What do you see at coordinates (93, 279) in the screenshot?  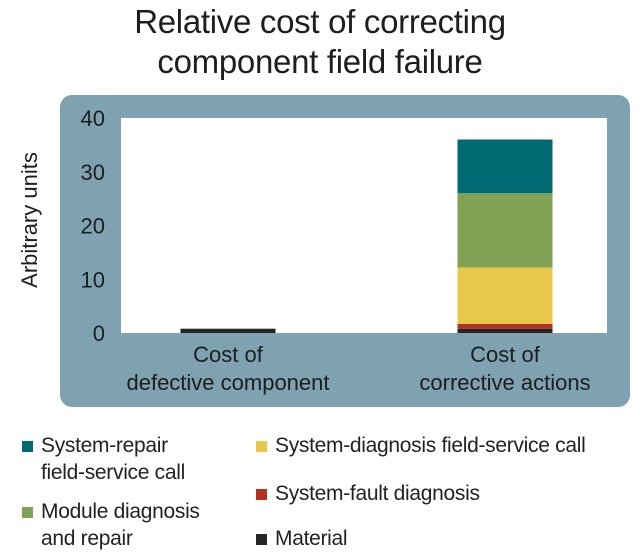 I see `y-tick-label: 10` at bounding box center [93, 279].